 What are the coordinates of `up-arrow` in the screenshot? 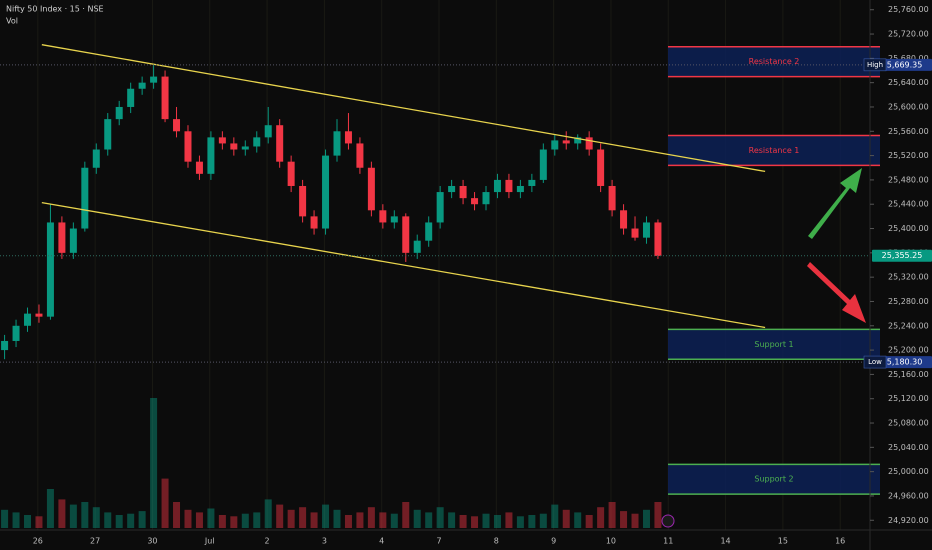 It's located at (835, 203).